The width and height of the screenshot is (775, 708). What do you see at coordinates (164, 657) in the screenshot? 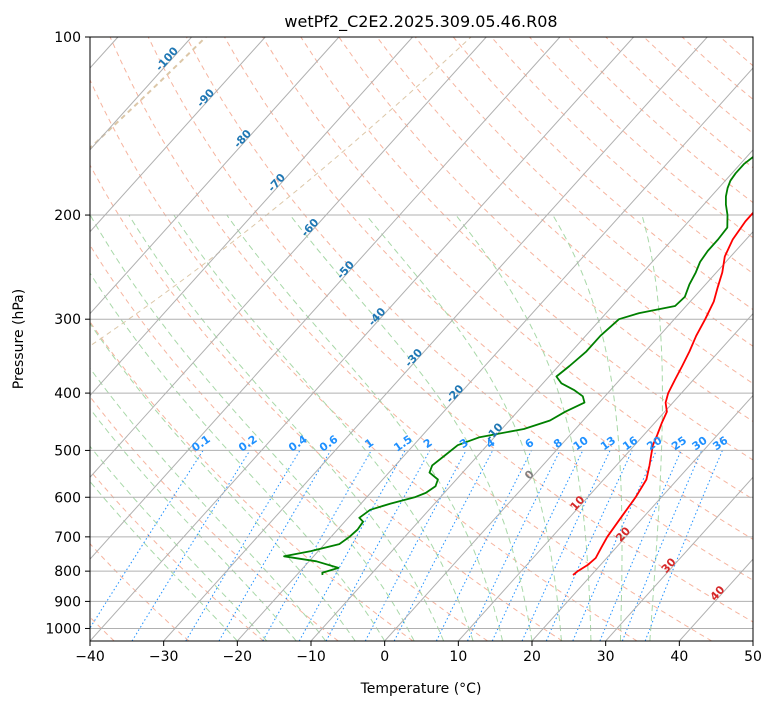
I see `x-tick-label: −30` at bounding box center [164, 657].